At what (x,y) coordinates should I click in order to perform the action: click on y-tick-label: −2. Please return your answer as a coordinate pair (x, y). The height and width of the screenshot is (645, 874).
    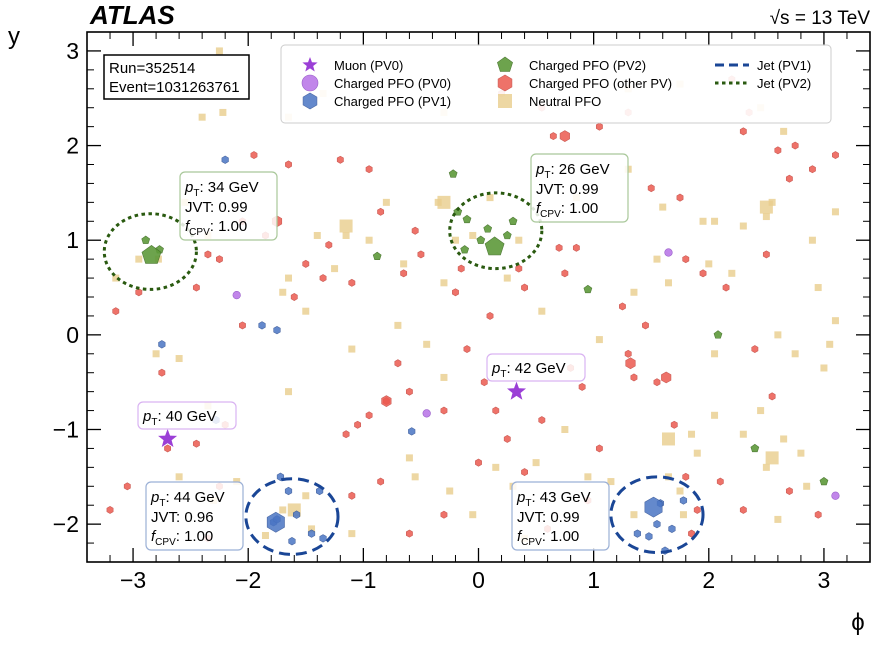
    Looking at the image, I should click on (66, 524).